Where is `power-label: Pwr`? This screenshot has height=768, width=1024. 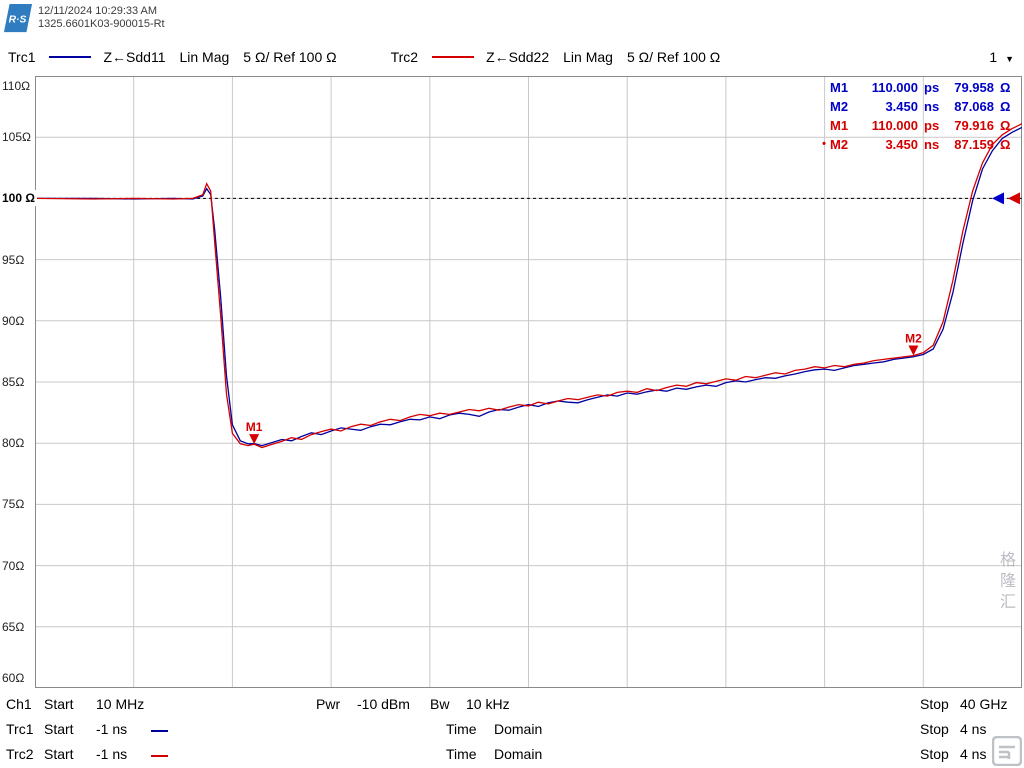 power-label: Pwr is located at coordinates (328, 704).